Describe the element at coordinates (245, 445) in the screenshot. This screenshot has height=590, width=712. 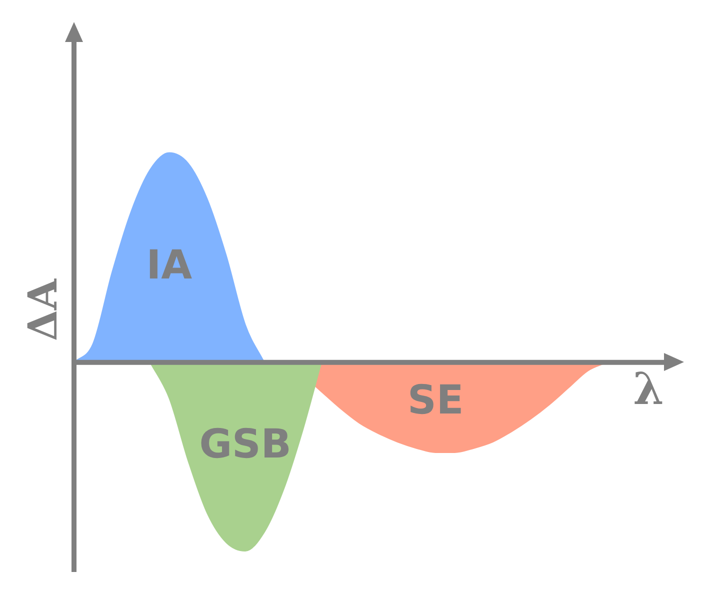
I see `series-label: GSB` at that location.